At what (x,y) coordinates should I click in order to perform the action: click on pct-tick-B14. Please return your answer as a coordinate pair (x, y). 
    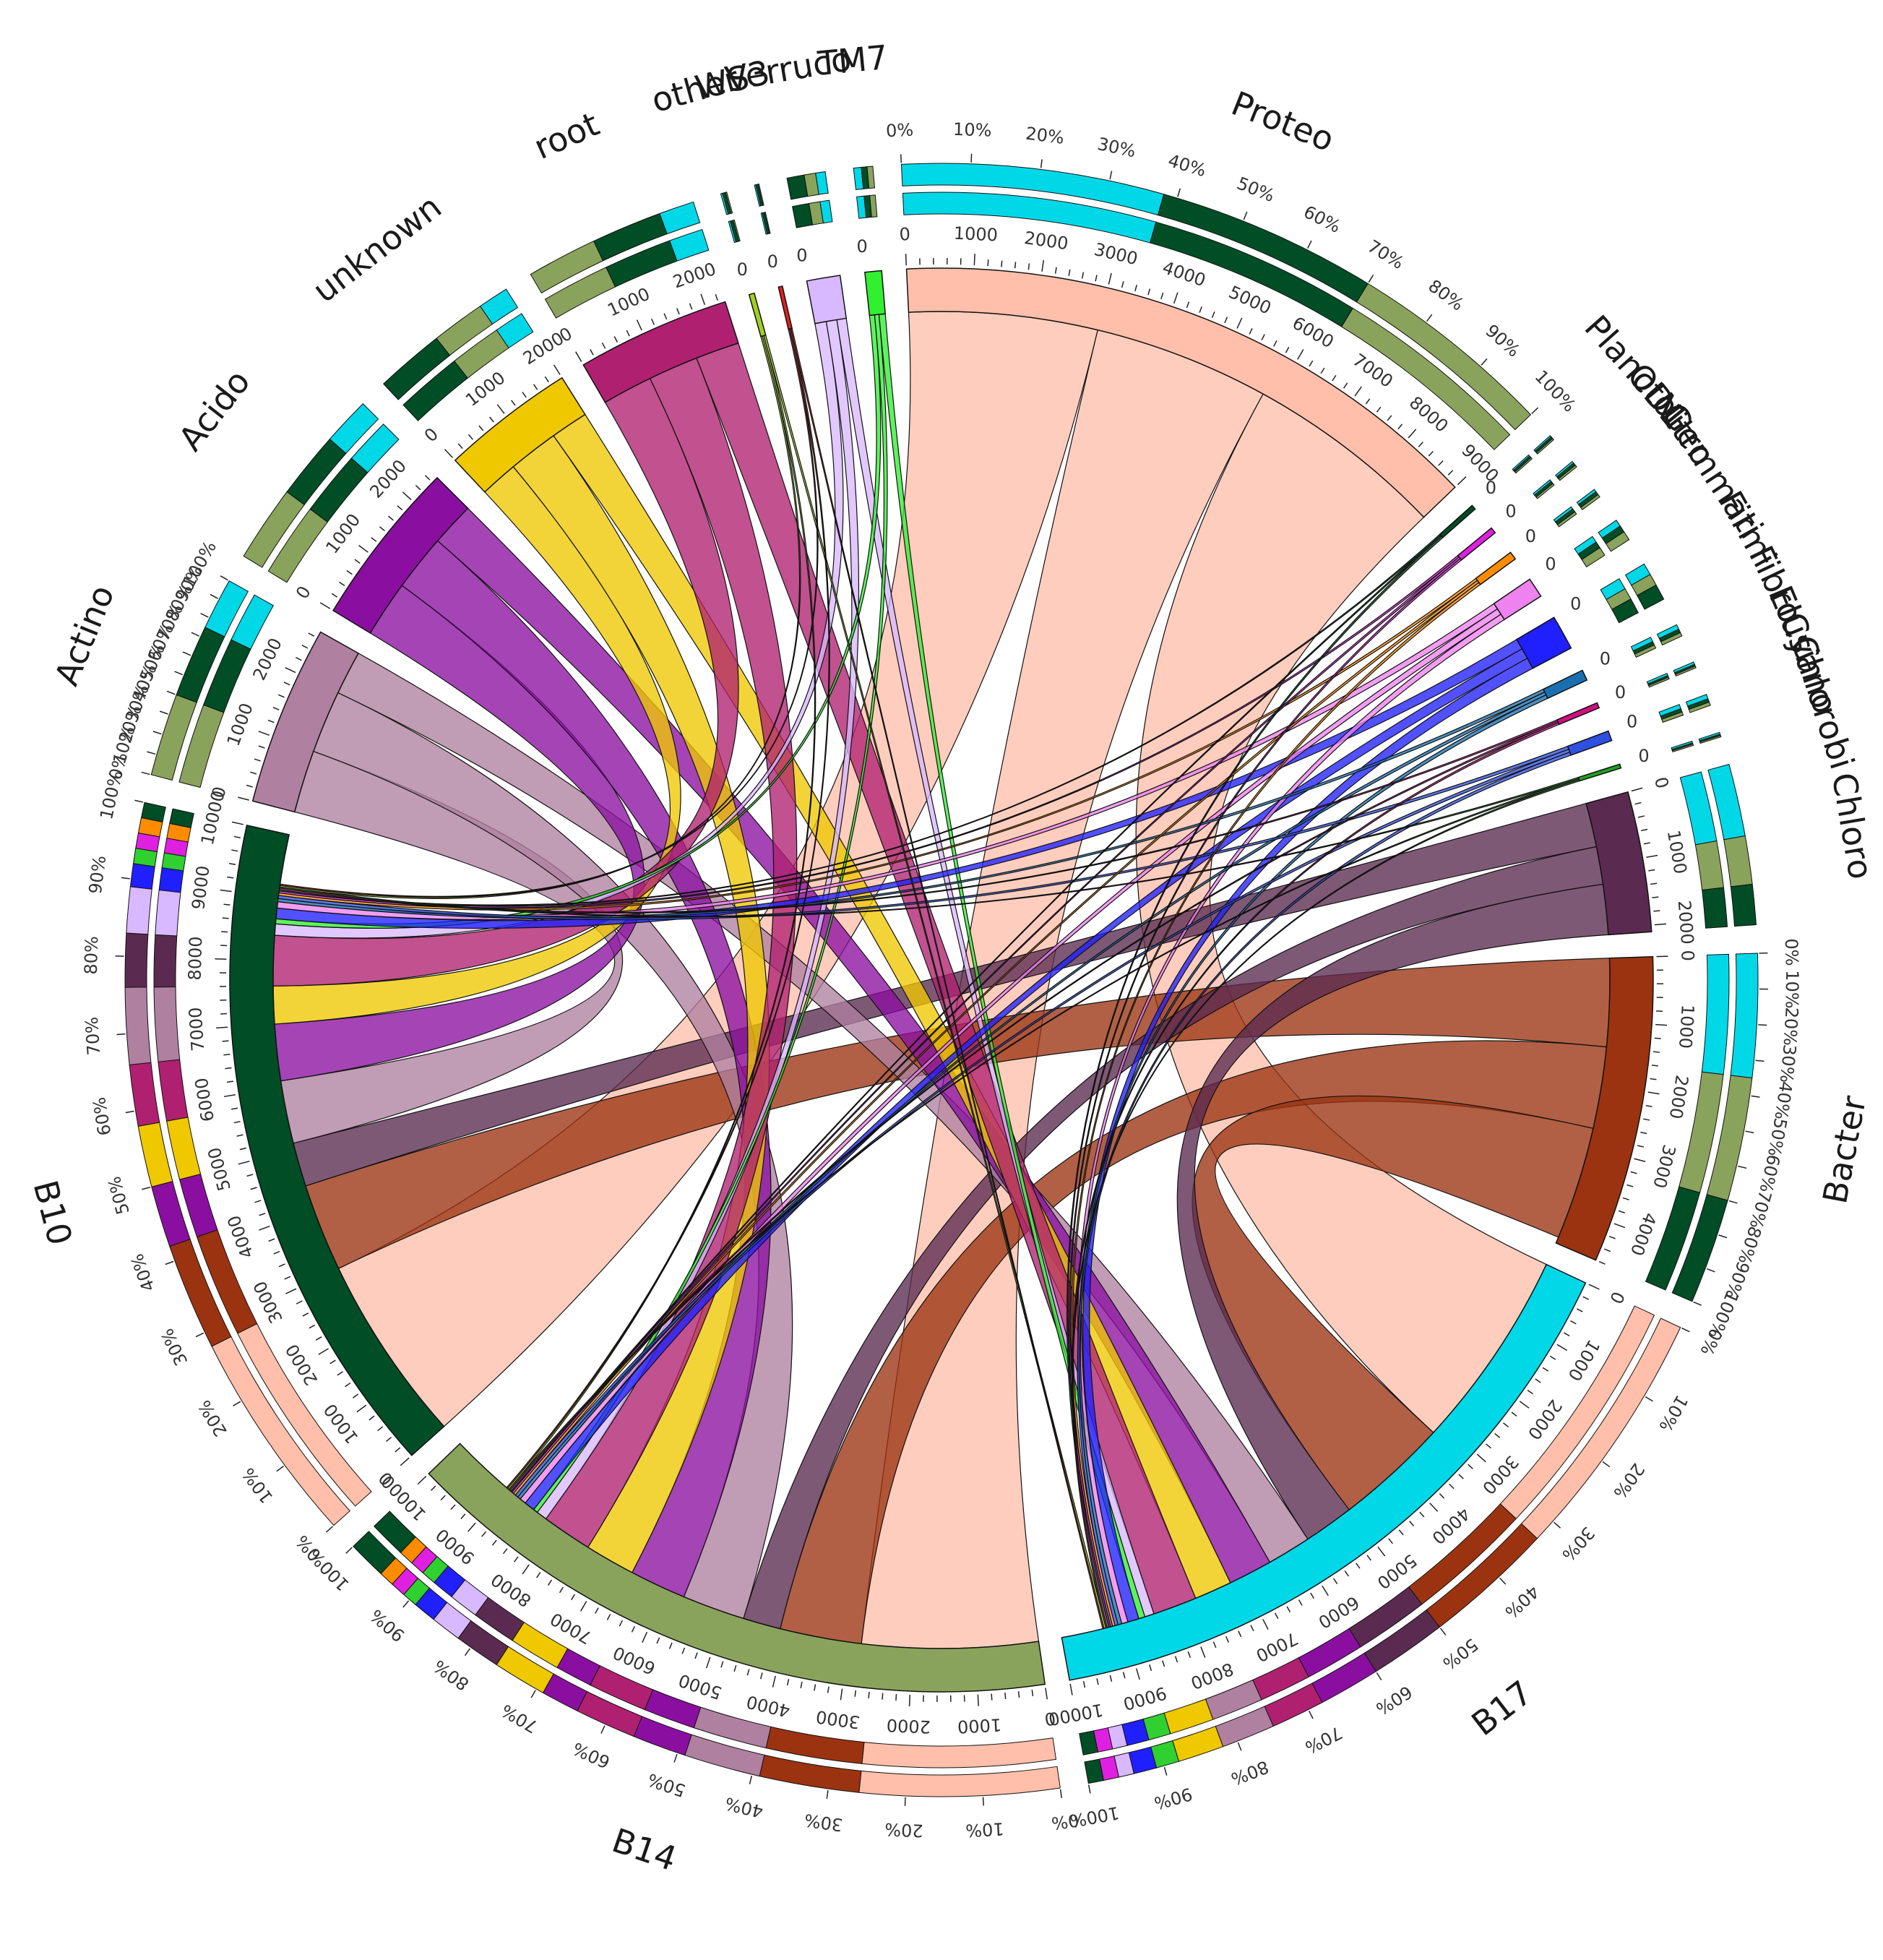
    Looking at the image, I should click on (983, 1801).